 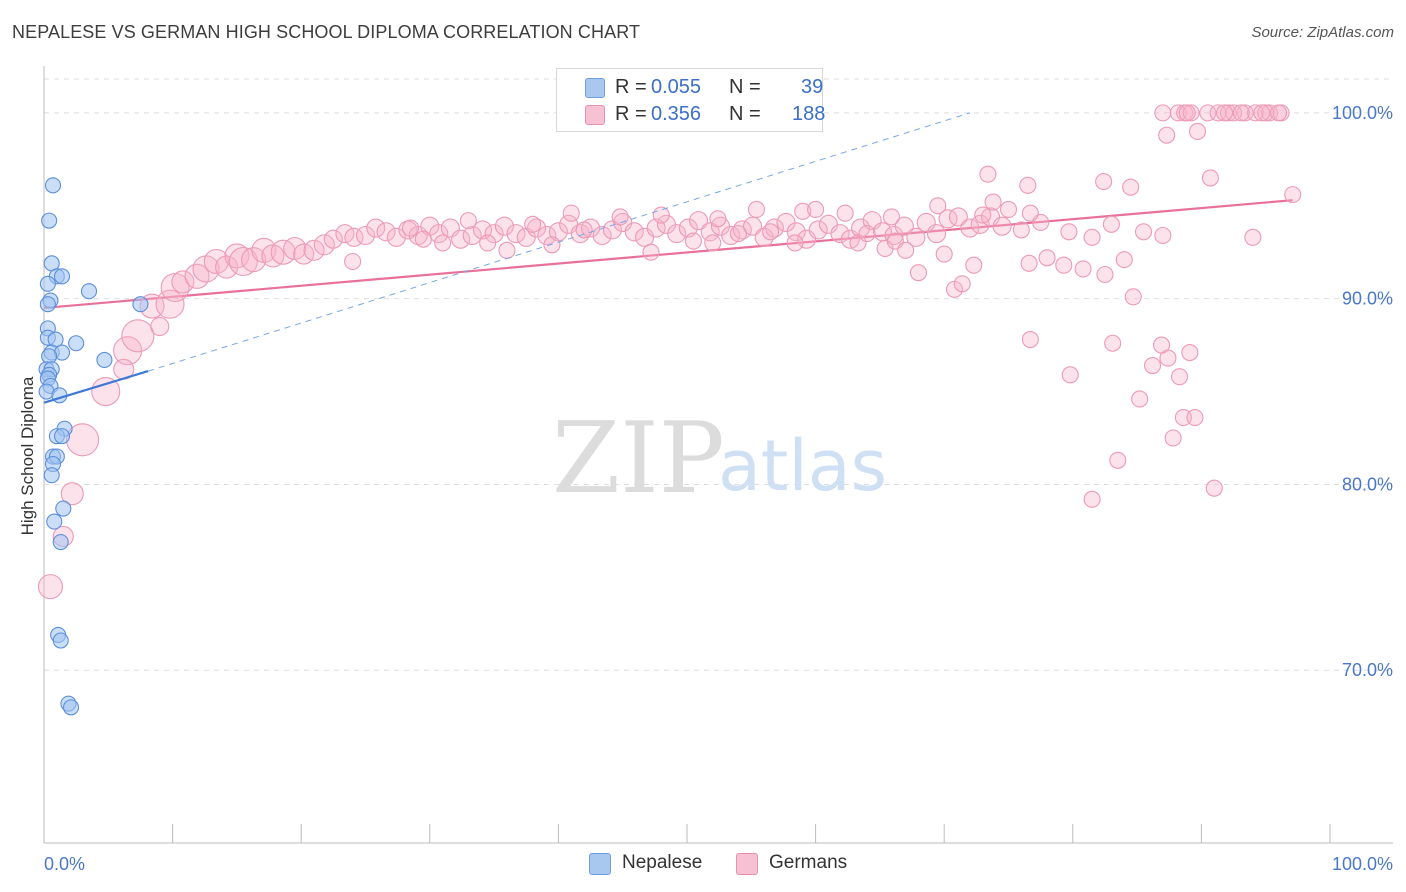 I want to click on x-tick-label-max: 100.0%, so click(x=1362, y=864).